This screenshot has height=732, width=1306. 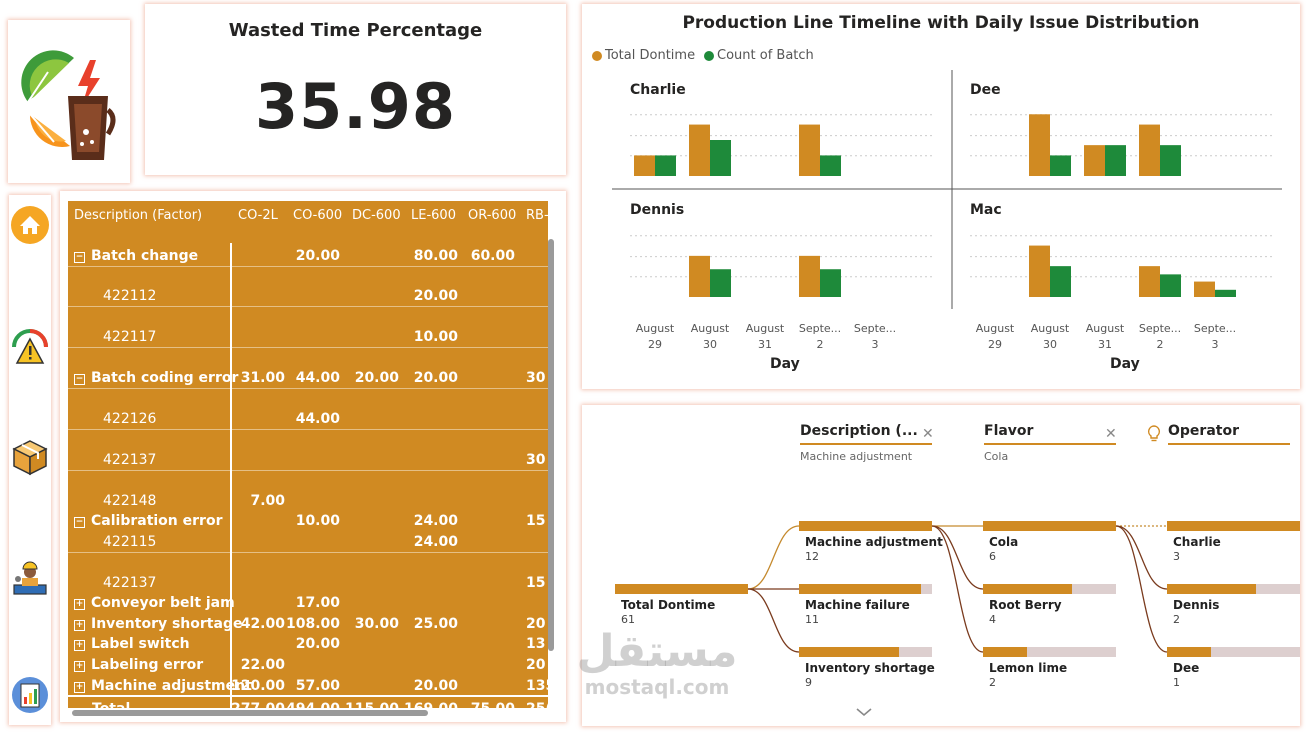 What do you see at coordinates (985, 90) in the screenshot?
I see `panel-title: Dee` at bounding box center [985, 90].